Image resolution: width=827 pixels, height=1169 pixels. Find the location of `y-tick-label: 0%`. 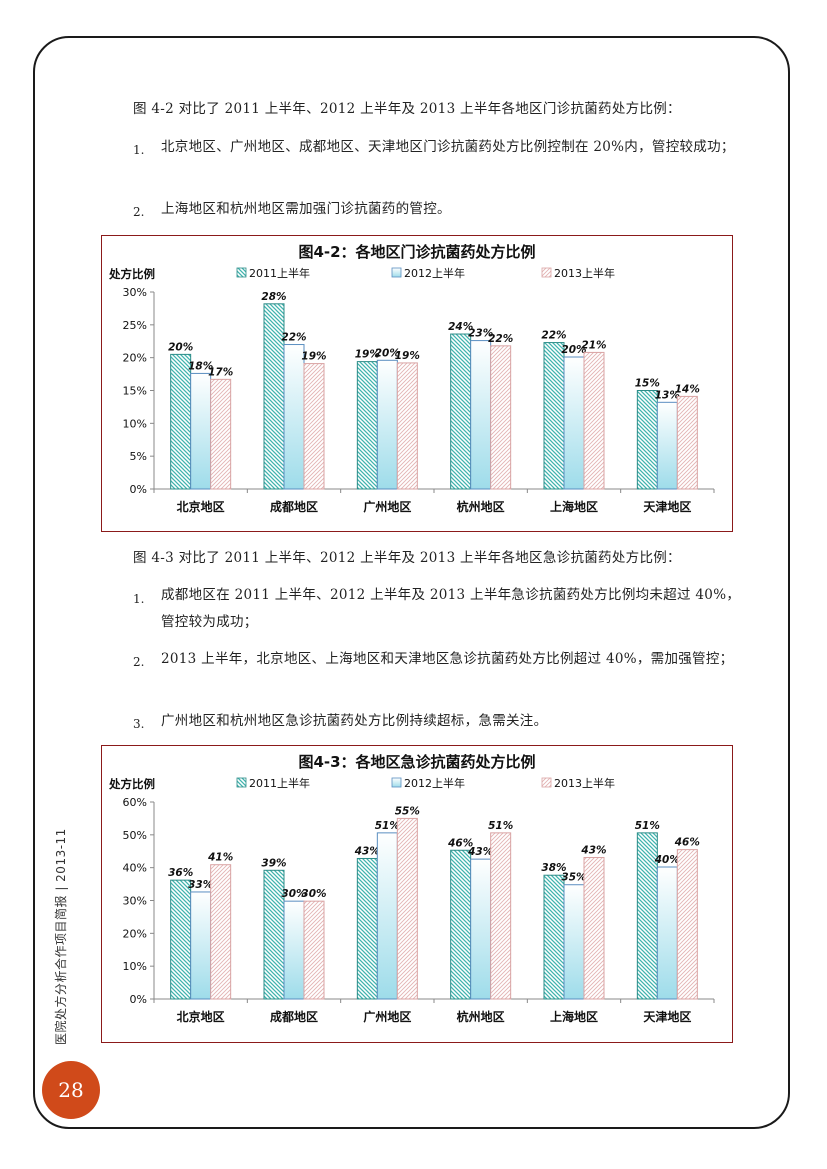

y-tick-label: 0% is located at coordinates (138, 999).